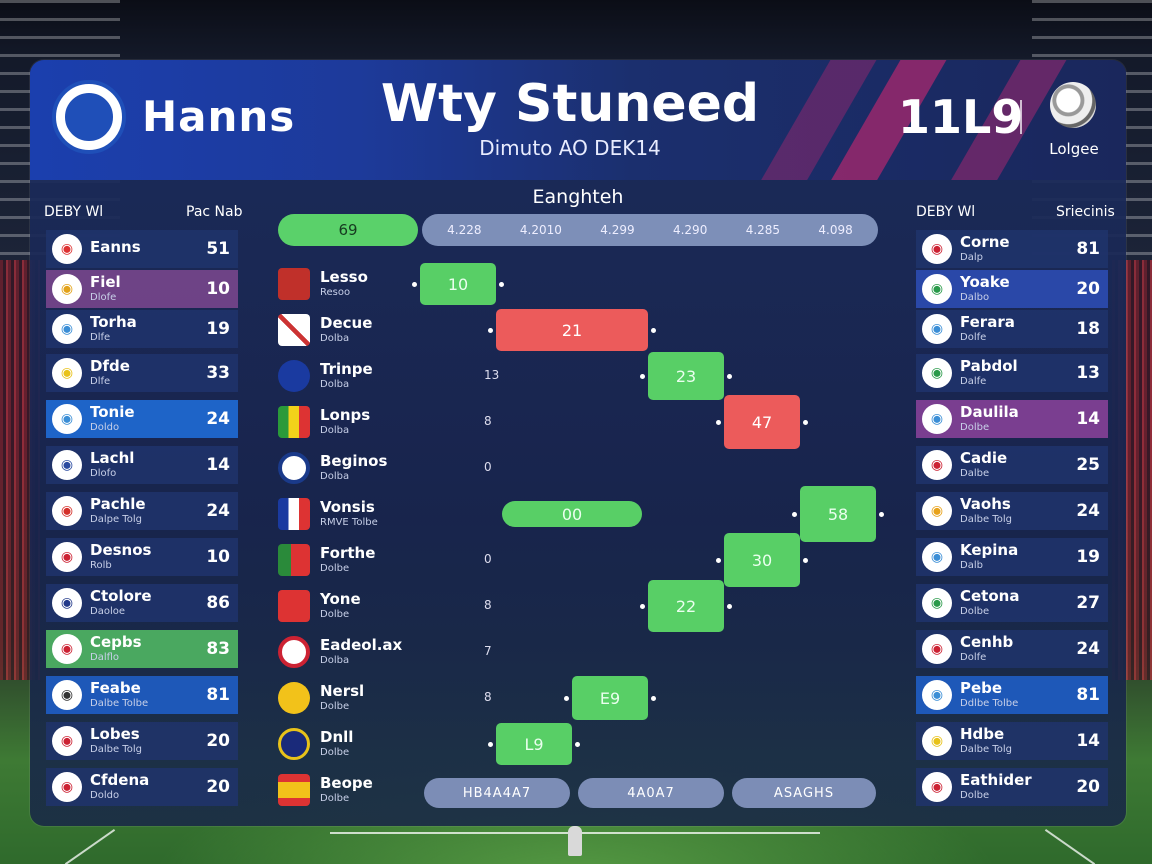 This screenshot has width=1152, height=864. What do you see at coordinates (984, 458) in the screenshot?
I see `team-name: Cadie` at bounding box center [984, 458].